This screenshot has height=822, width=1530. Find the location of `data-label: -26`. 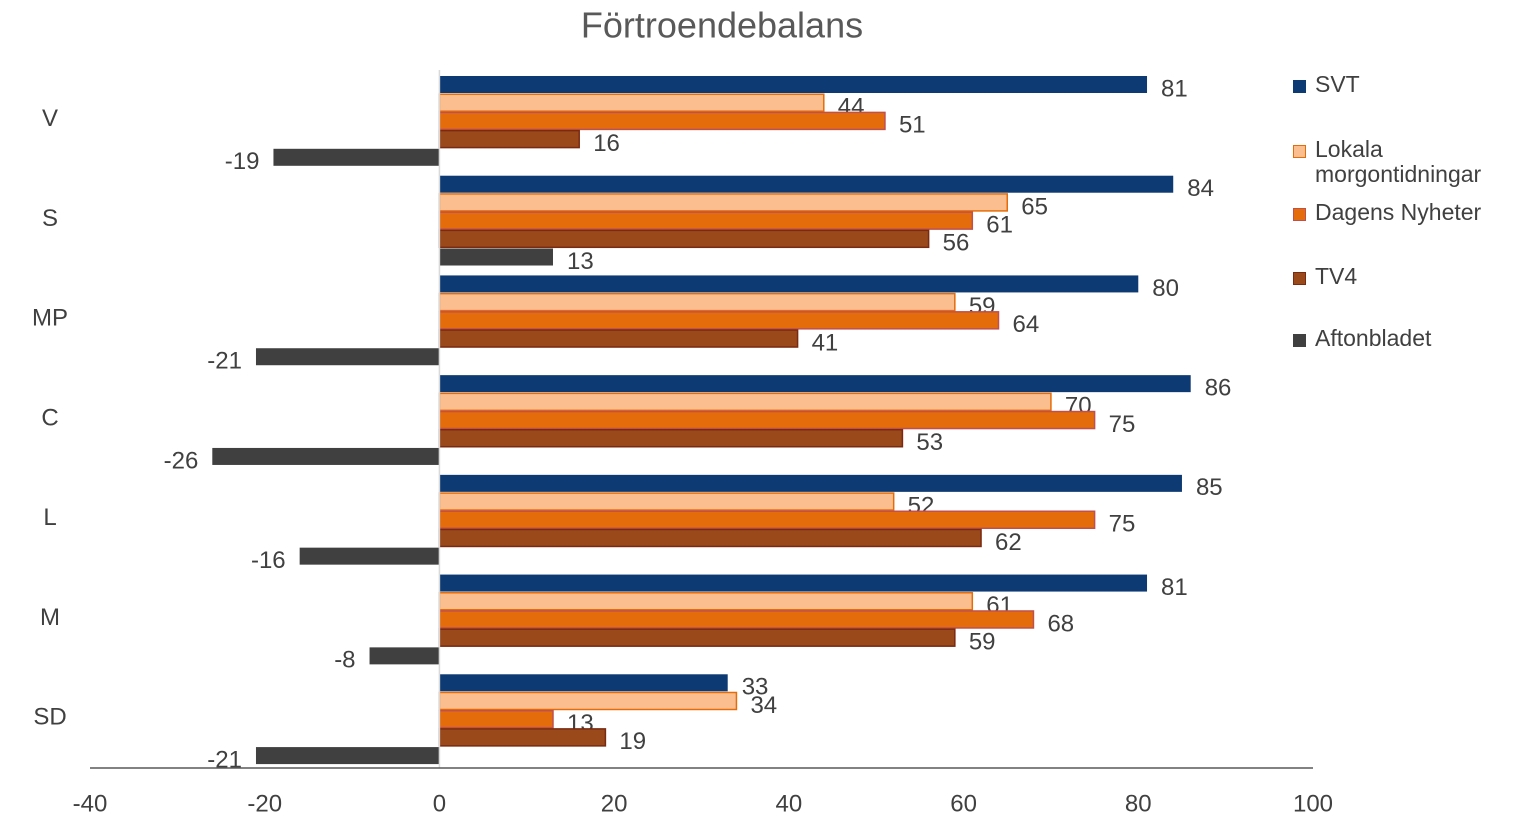

data-label: -26 is located at coordinates (181, 460).